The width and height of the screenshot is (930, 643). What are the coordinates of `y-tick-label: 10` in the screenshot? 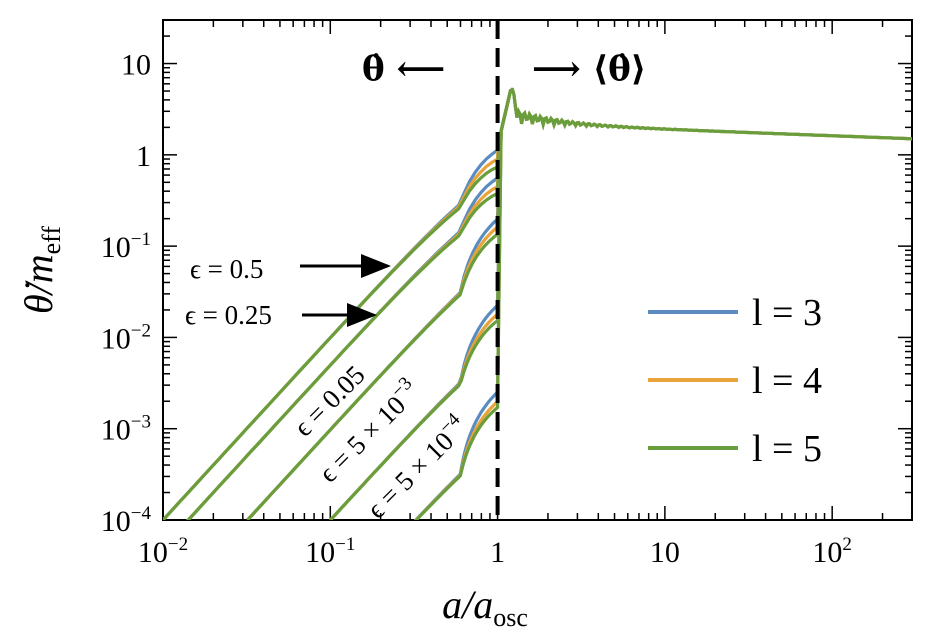 It's located at (136, 65).